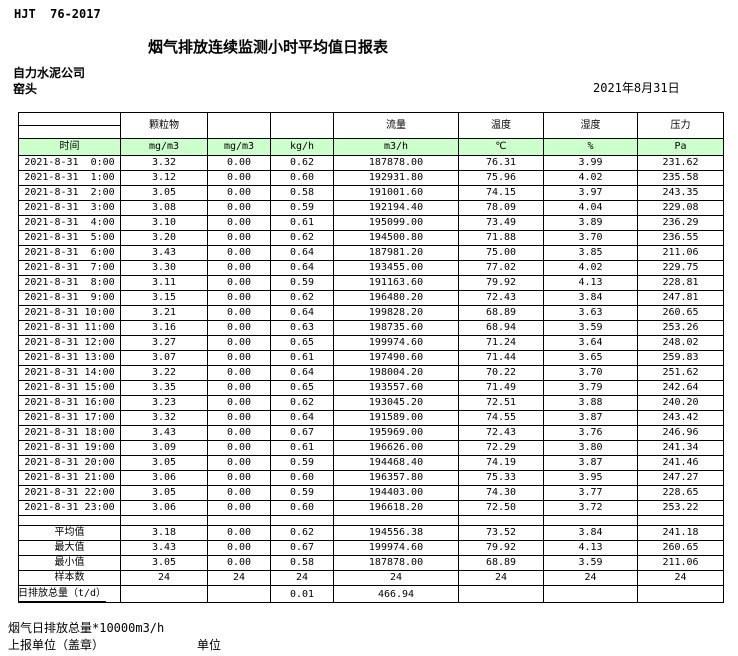  Describe the element at coordinates (164, 478) in the screenshot. I see `value-cell: 3.06` at that location.